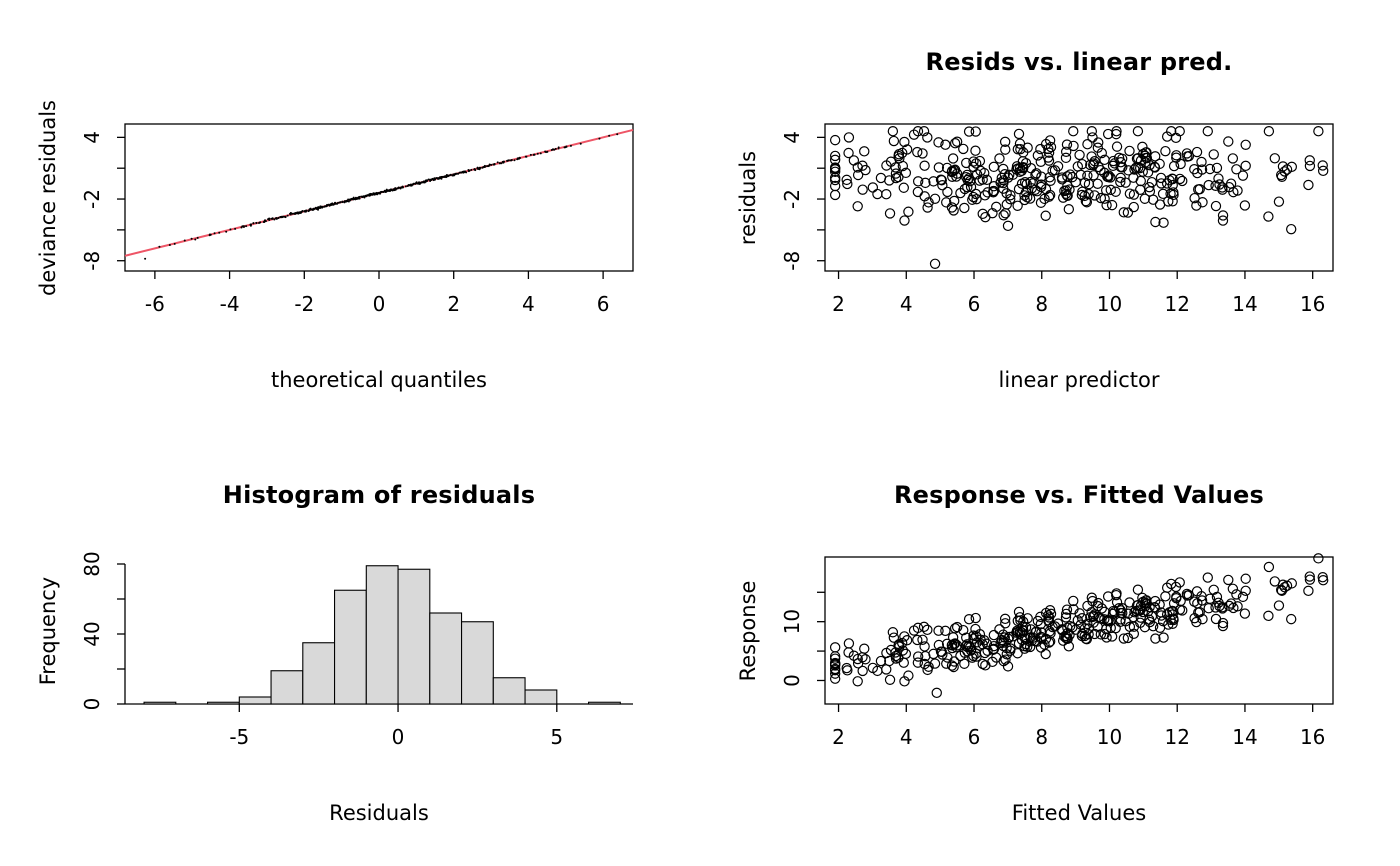 This screenshot has width=1400, height=866. I want to click on svg-text: -5, so click(239, 737).